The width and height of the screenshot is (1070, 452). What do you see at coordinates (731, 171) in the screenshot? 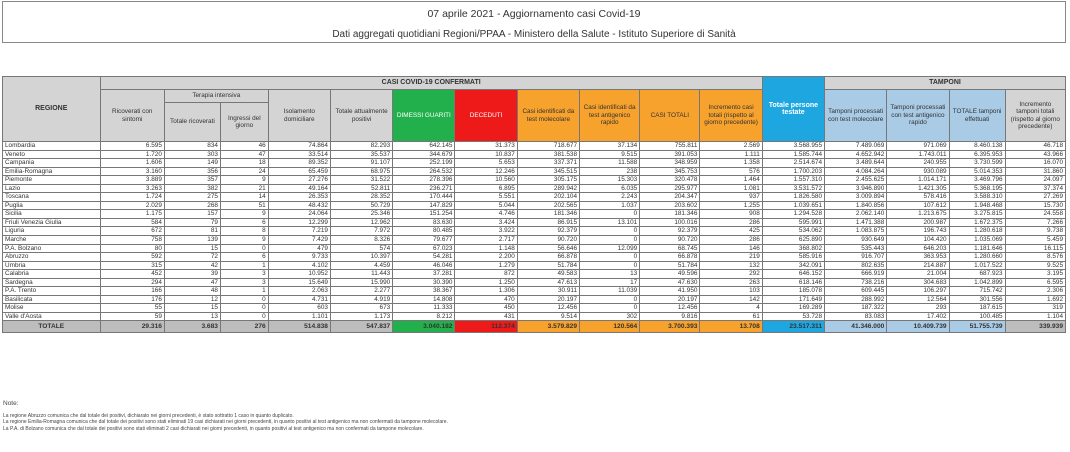
I see `cell-incremento: 576` at bounding box center [731, 171].